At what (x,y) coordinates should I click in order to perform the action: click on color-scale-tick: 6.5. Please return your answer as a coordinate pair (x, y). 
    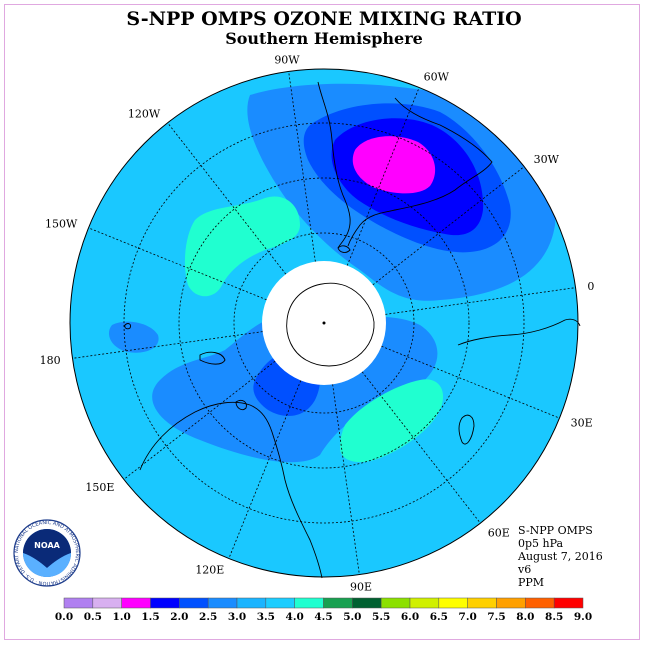
    Looking at the image, I should click on (439, 617).